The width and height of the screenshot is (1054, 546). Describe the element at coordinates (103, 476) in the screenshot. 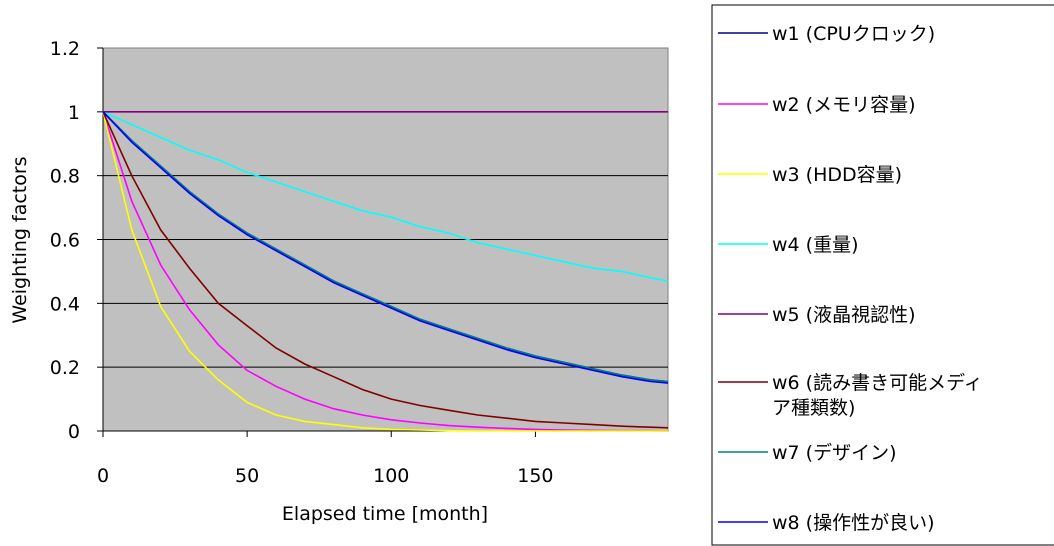

I see `x-tick-label: 0` at that location.